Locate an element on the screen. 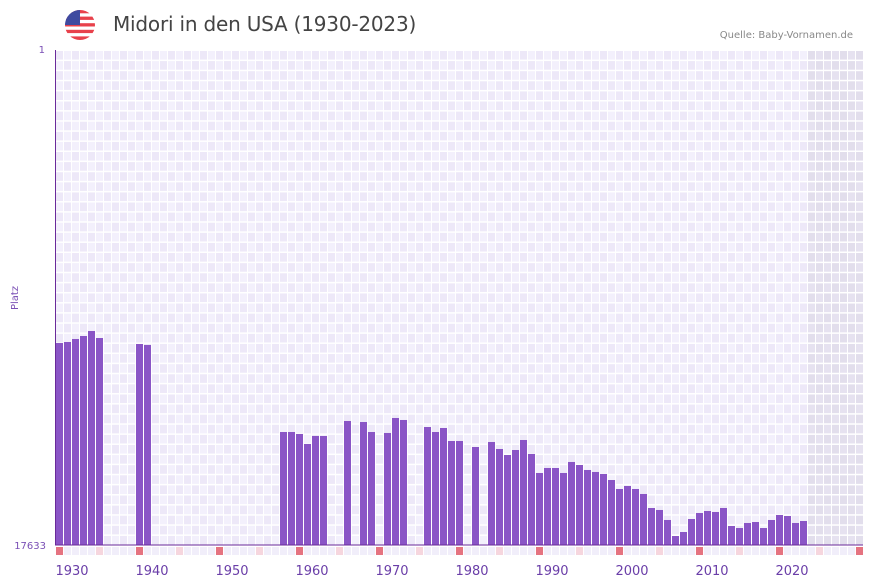 The width and height of the screenshot is (873, 587). year-marker-1998 is located at coordinates (603, 551).